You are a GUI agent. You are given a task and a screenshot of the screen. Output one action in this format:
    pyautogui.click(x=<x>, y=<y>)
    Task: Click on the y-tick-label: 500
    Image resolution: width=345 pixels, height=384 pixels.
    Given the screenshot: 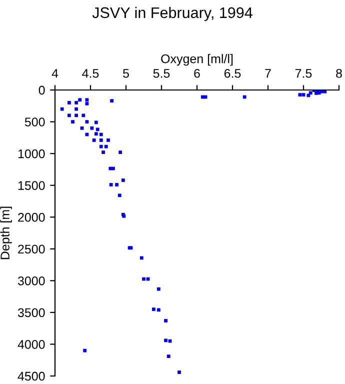 What is the action you would take?
    pyautogui.click(x=34, y=122)
    